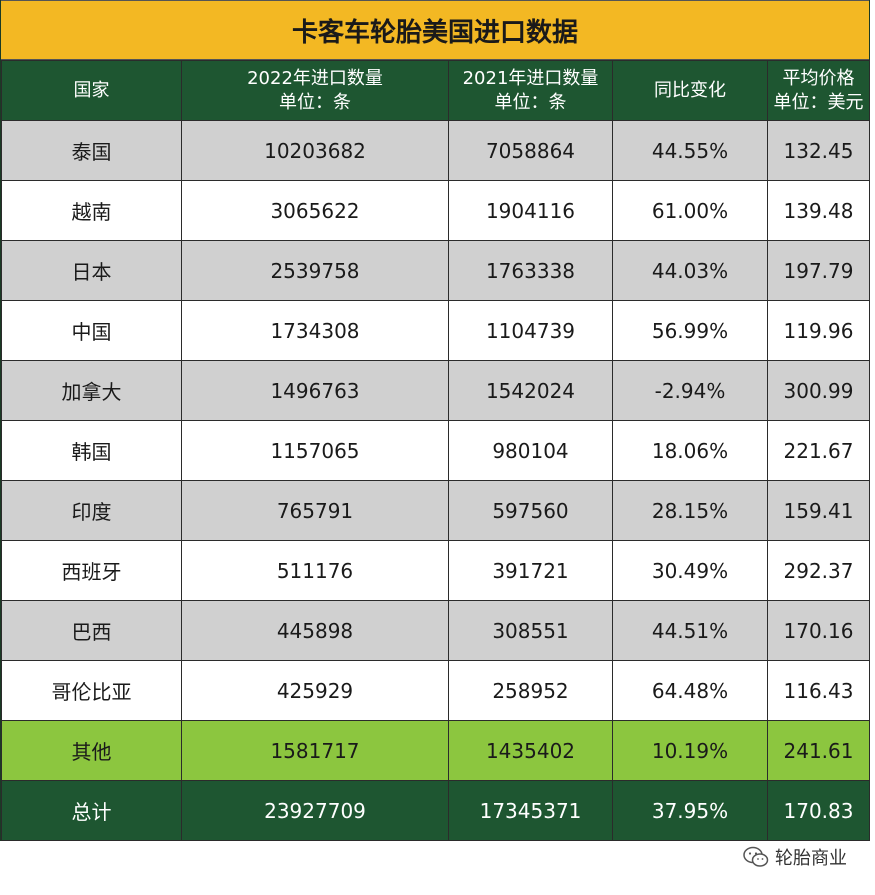 This screenshot has height=895, width=875. What do you see at coordinates (91, 90) in the screenshot?
I see `header-country: 国家` at bounding box center [91, 90].